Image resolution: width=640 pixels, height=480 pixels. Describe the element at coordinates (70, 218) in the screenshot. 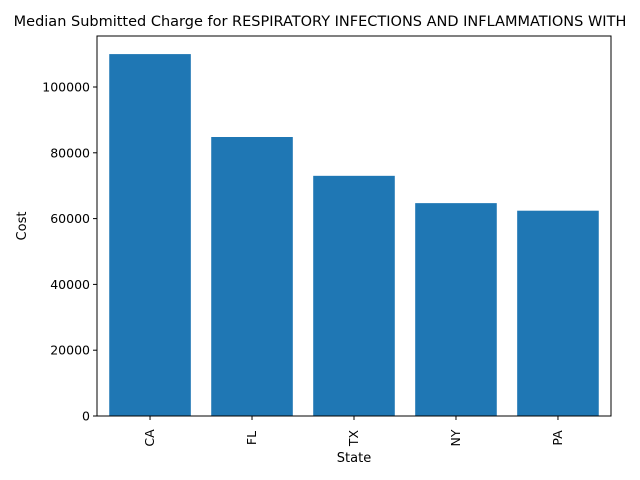

I see `y-tick-label-60000: 60000` at that location.